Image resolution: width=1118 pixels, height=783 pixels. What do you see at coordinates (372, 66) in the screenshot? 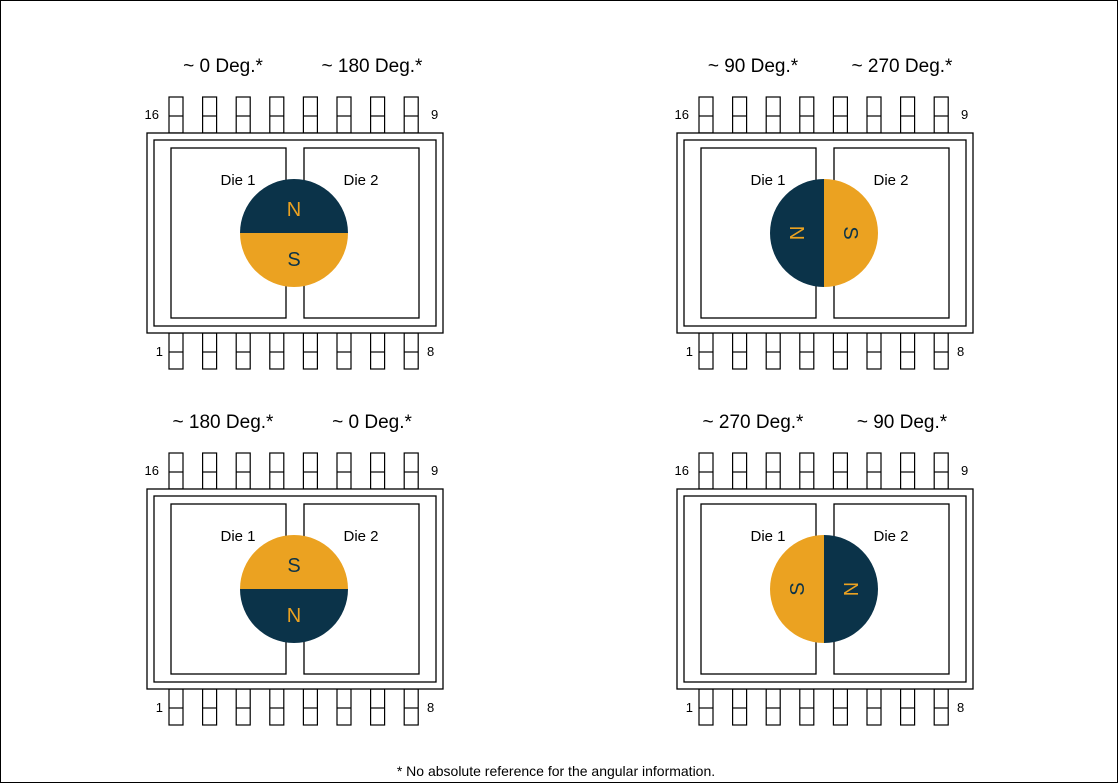
I see `angle-label-right: ~ 180 Deg.*` at bounding box center [372, 66].